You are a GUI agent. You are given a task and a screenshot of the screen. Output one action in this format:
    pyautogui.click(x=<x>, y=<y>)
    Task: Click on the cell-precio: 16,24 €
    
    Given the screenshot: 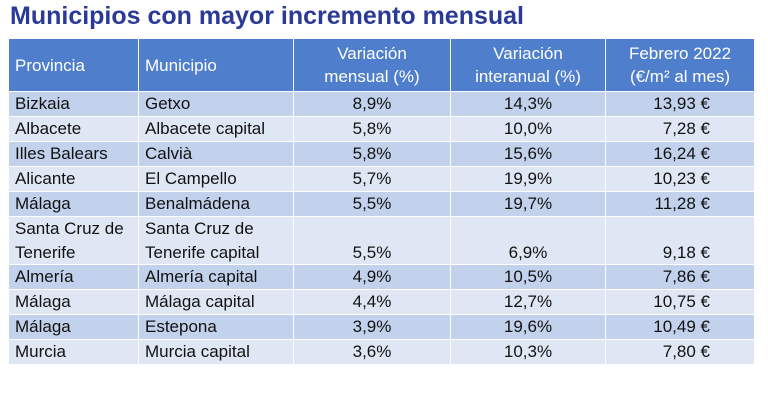 What is the action you would take?
    pyautogui.click(x=680, y=154)
    